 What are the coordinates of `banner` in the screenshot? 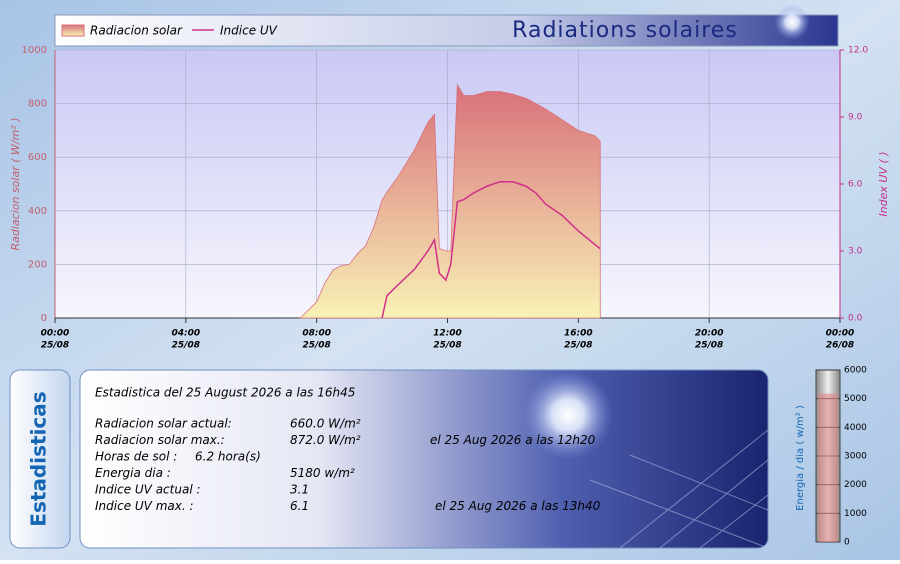 It's located at (446, 30).